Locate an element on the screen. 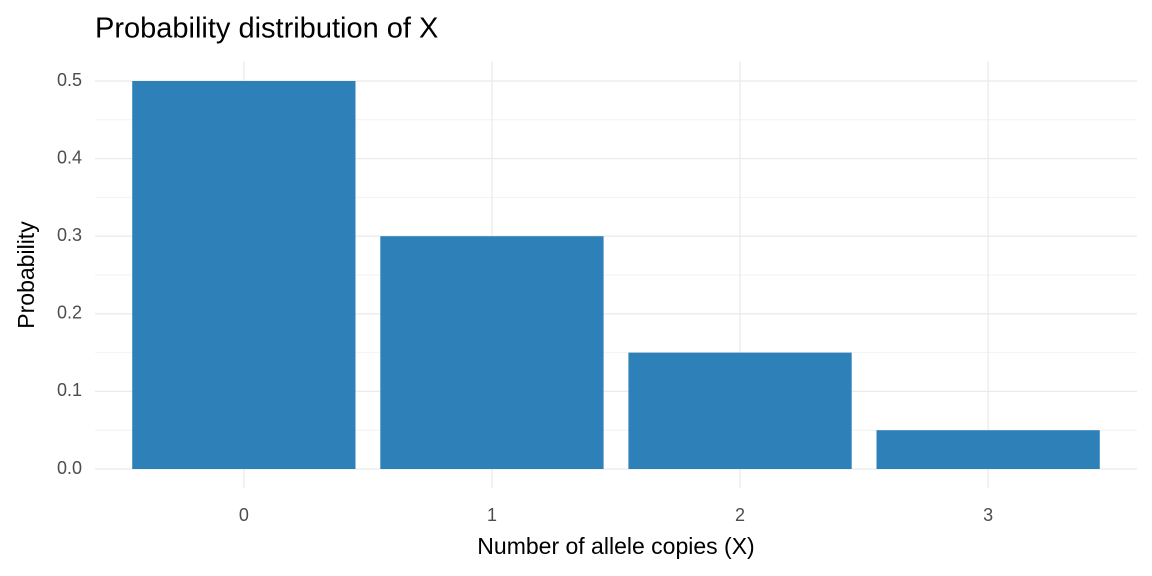  y-axis-title: Probability is located at coordinates (26, 275).